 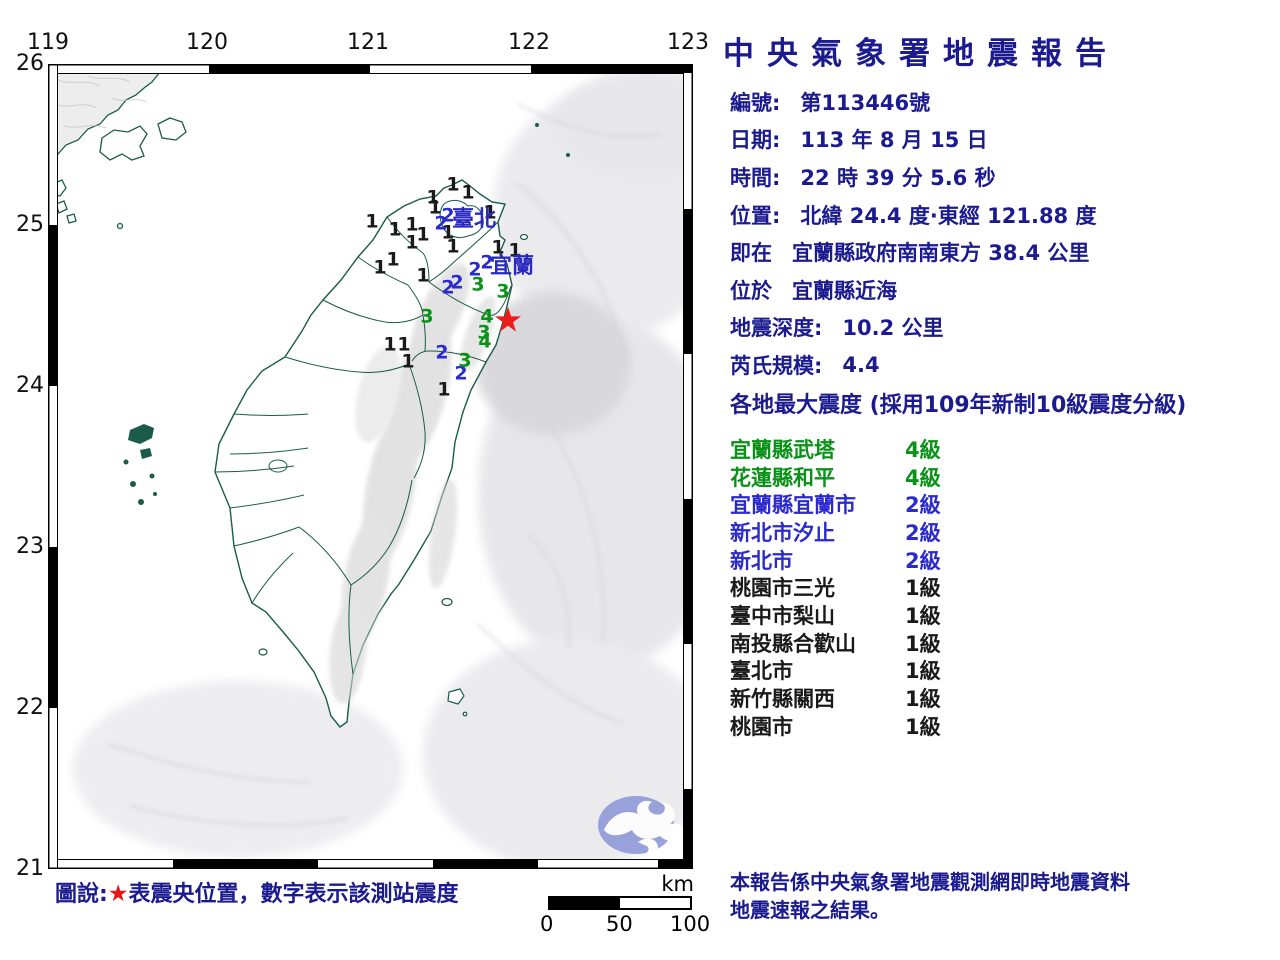 I want to click on footer-line-1: 本報告係中央氣象署地震觀測網即時地震資料, so click(x=930, y=882).